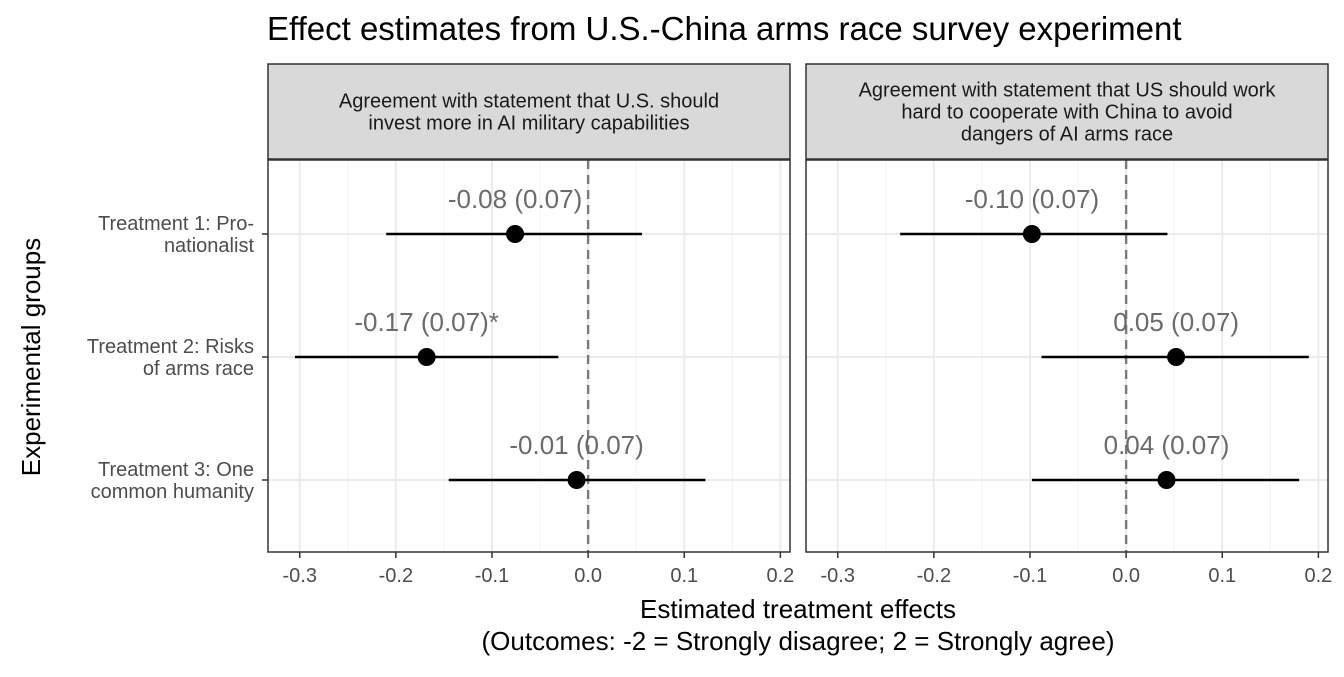 The width and height of the screenshot is (1344, 677). What do you see at coordinates (176, 224) in the screenshot?
I see `y-tick-label: Treatment 1: Pro-` at bounding box center [176, 224].